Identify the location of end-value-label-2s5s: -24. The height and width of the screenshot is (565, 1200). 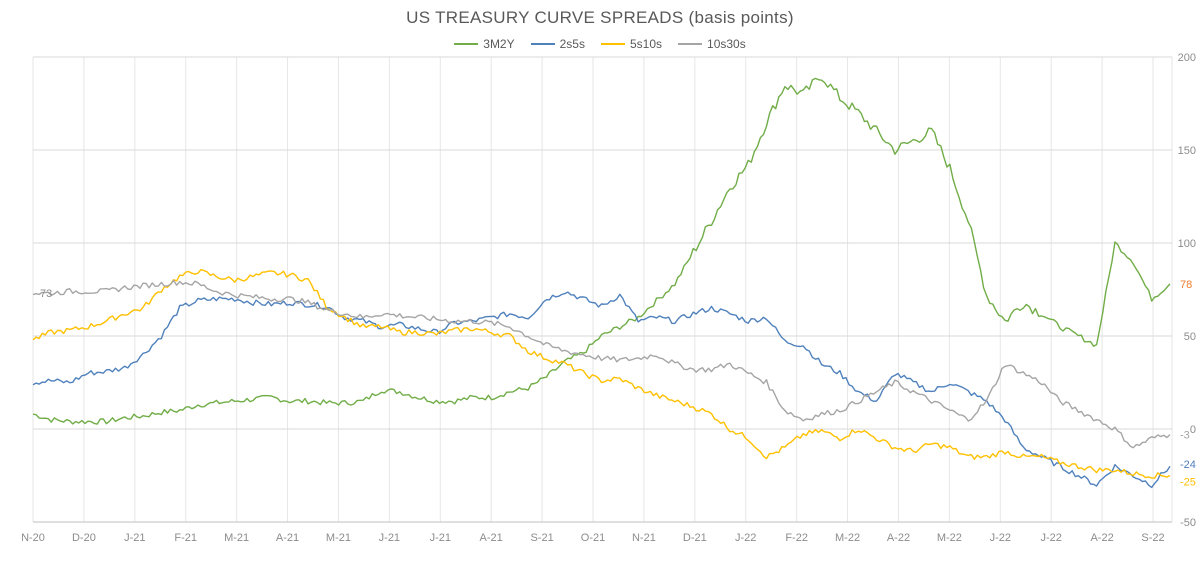
(1188, 465).